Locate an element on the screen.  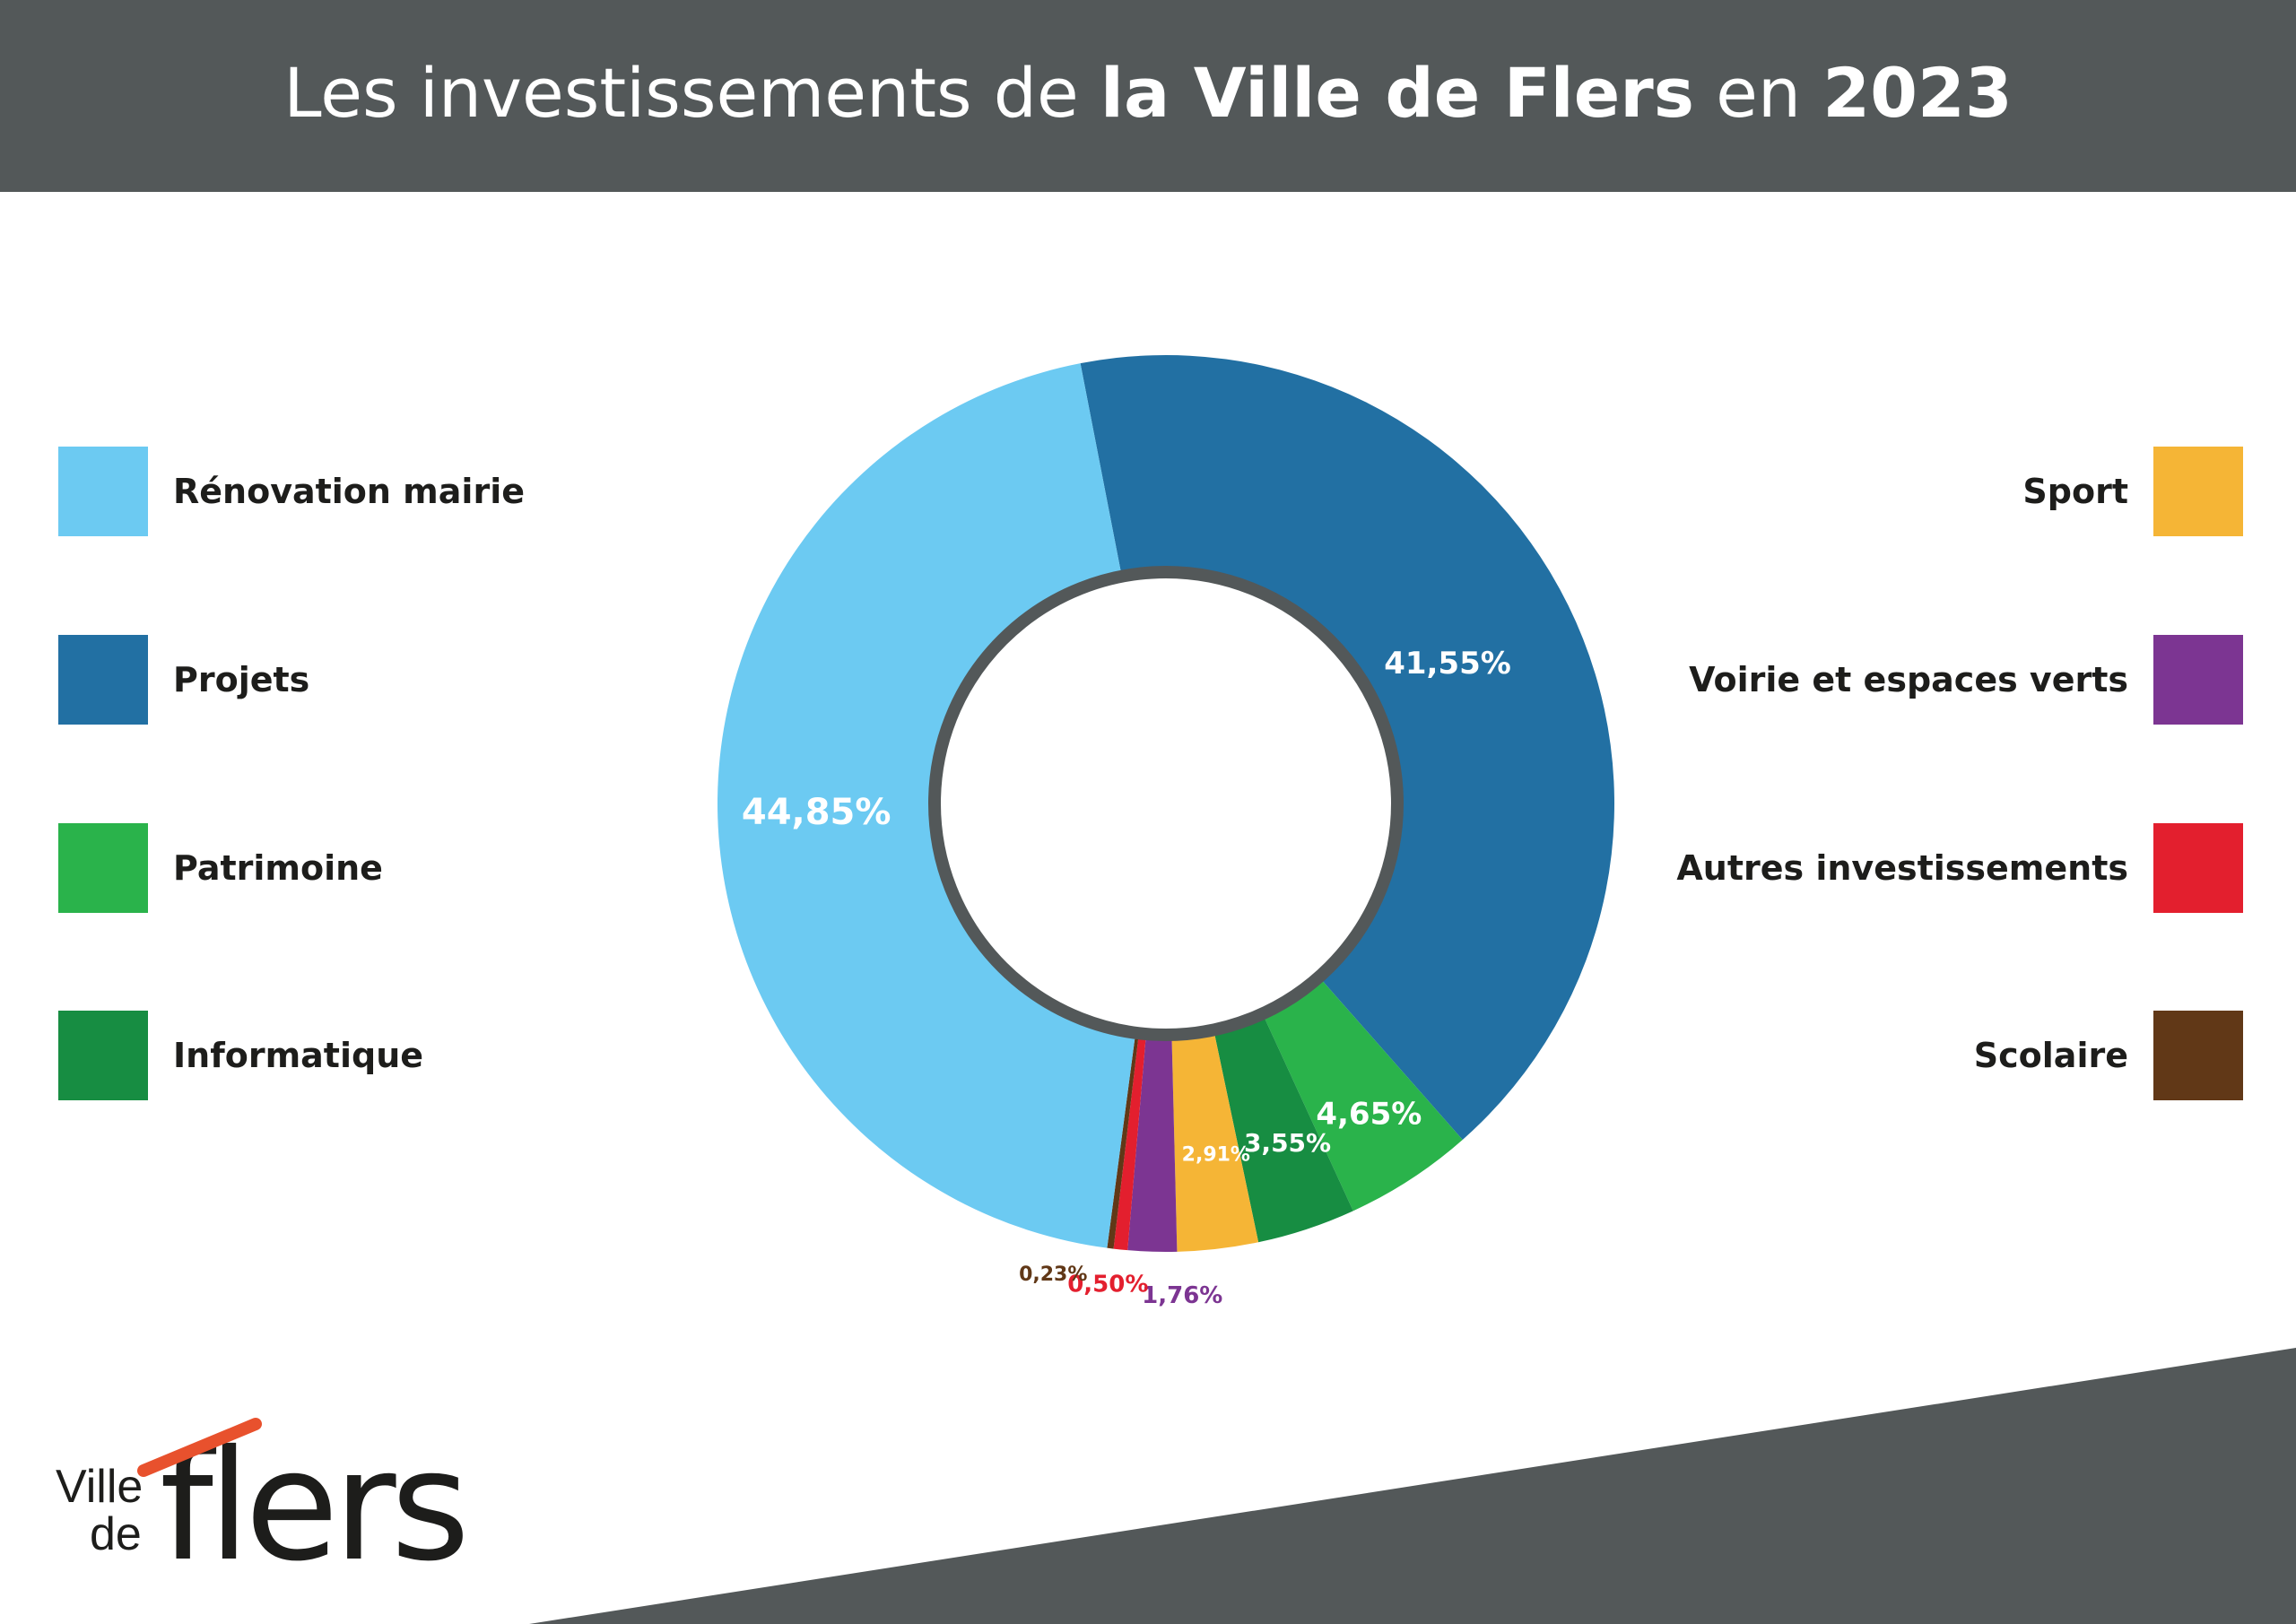
title-part-3: en is located at coordinates (1758, 93).